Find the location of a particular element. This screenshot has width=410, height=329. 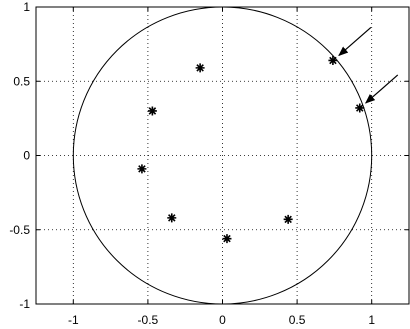

y-tick-label: 1 is located at coordinates (26, 7).